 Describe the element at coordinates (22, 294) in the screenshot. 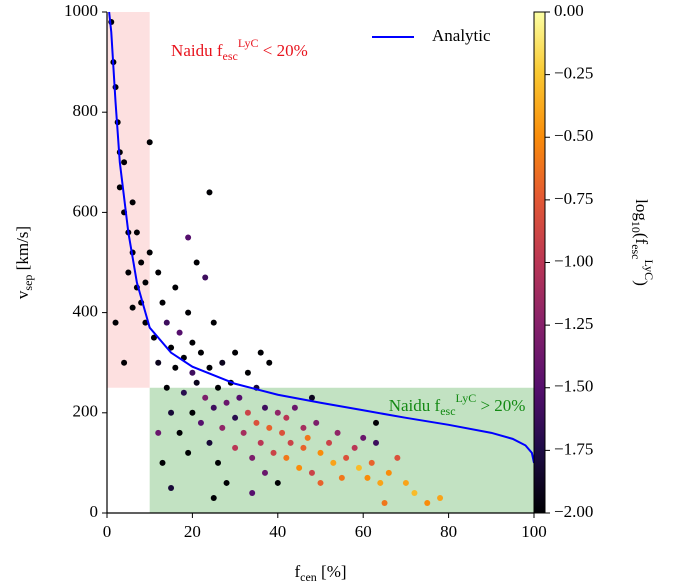

I see `y-axis-label-part: v` at that location.